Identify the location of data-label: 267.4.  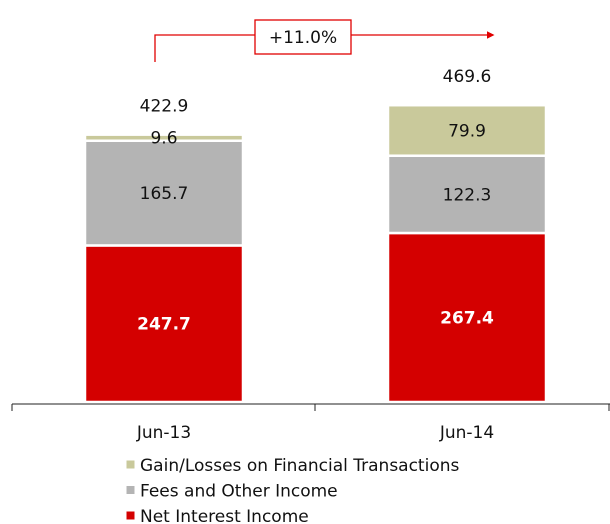
(467, 319).